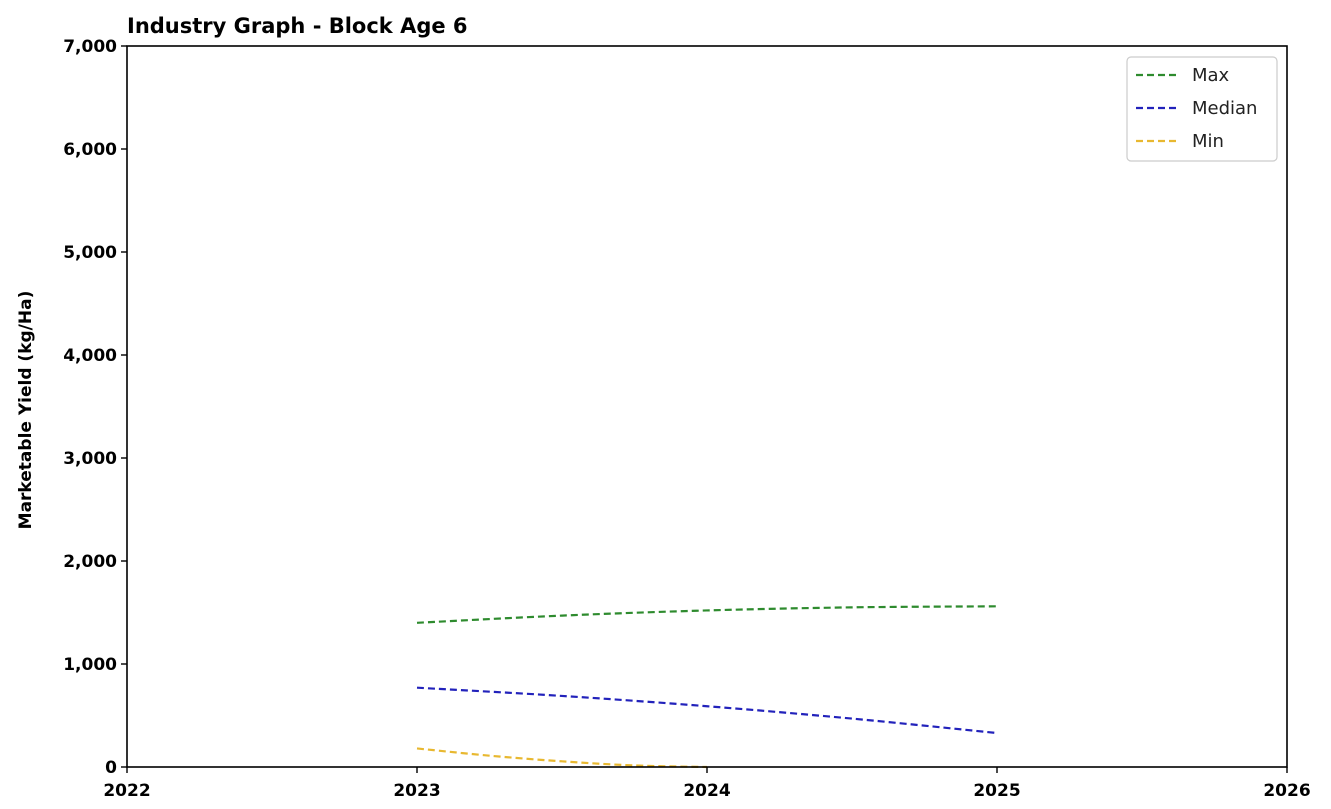 Image resolution: width=1331 pixels, height=809 pixels. What do you see at coordinates (111, 768) in the screenshot?
I see `y-tick-label: 0` at bounding box center [111, 768].